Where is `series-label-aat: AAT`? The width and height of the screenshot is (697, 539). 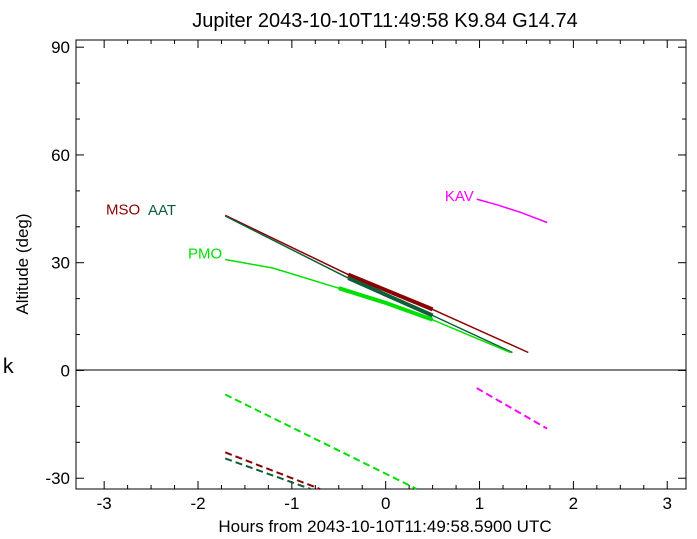 series-label-aat: AAT is located at coordinates (162, 210).